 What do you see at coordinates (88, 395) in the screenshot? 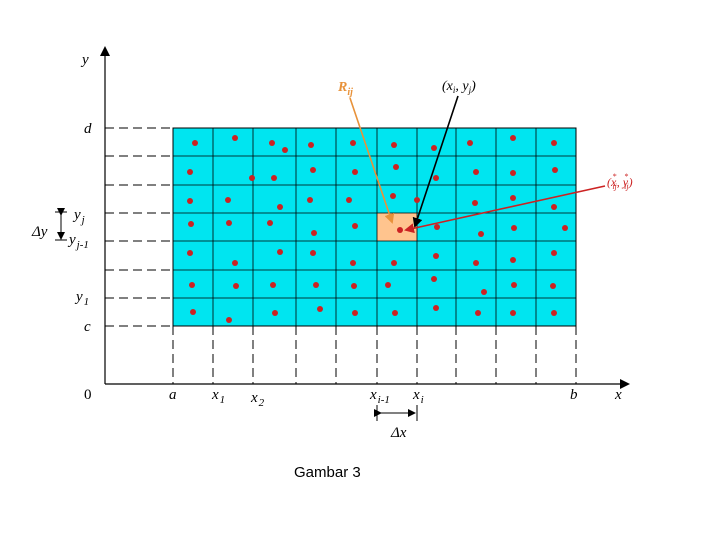
I see `origin-label: 0` at bounding box center [88, 395].